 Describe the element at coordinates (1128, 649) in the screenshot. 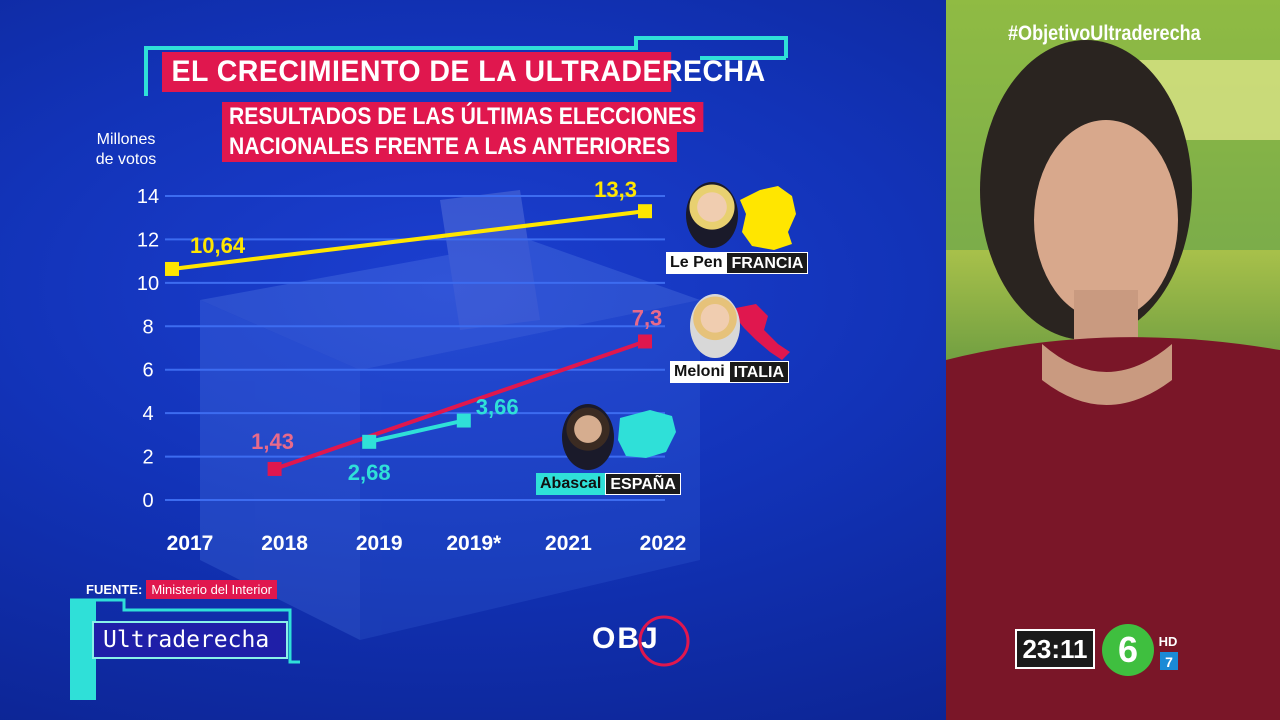

I see `channel-number: 6` at that location.